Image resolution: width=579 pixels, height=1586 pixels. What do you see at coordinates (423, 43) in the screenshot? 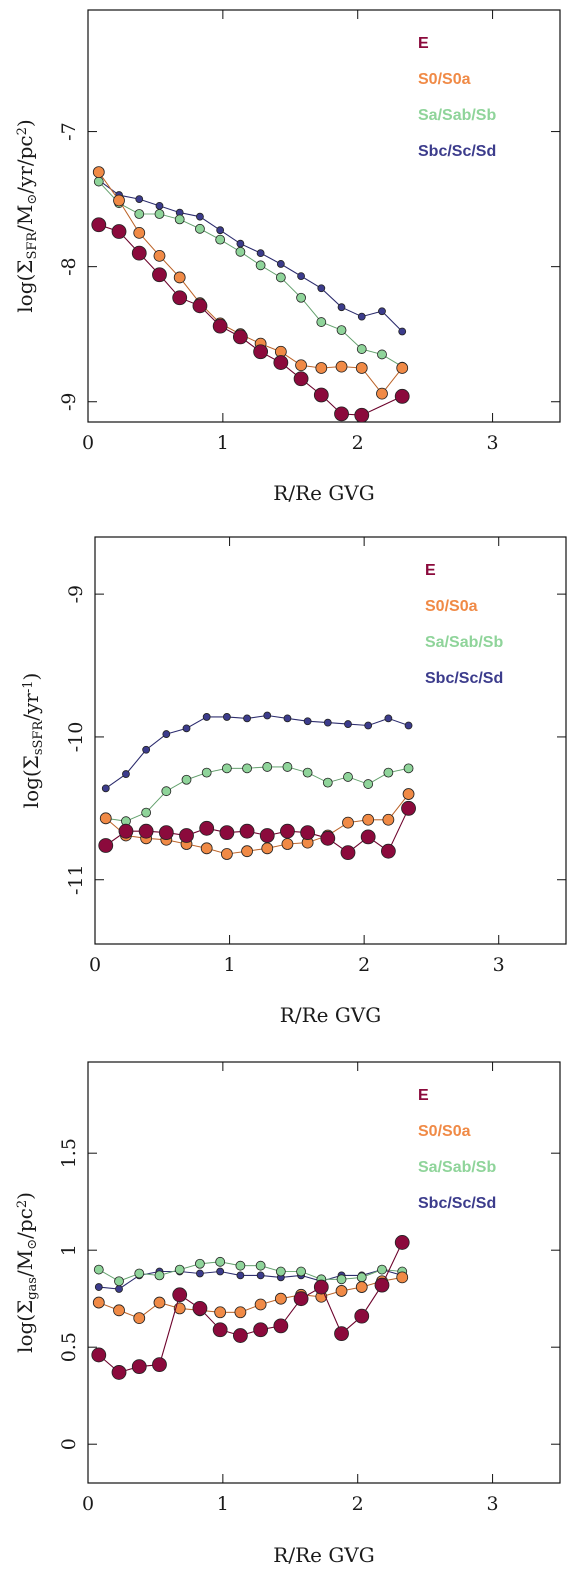
I see `legend-item: E` at bounding box center [423, 43].